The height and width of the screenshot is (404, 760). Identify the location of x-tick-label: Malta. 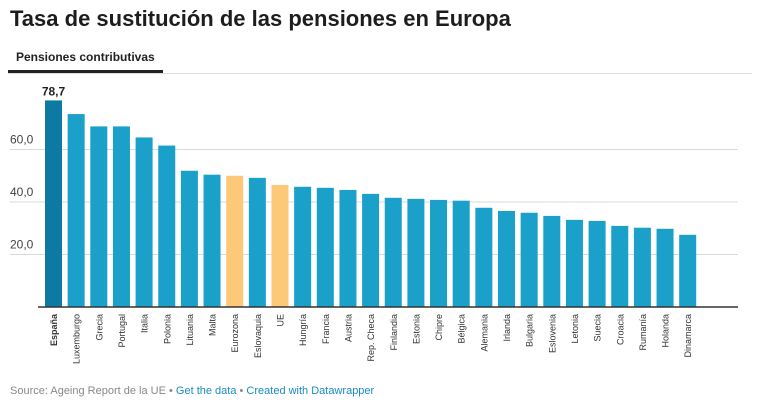
(213, 325).